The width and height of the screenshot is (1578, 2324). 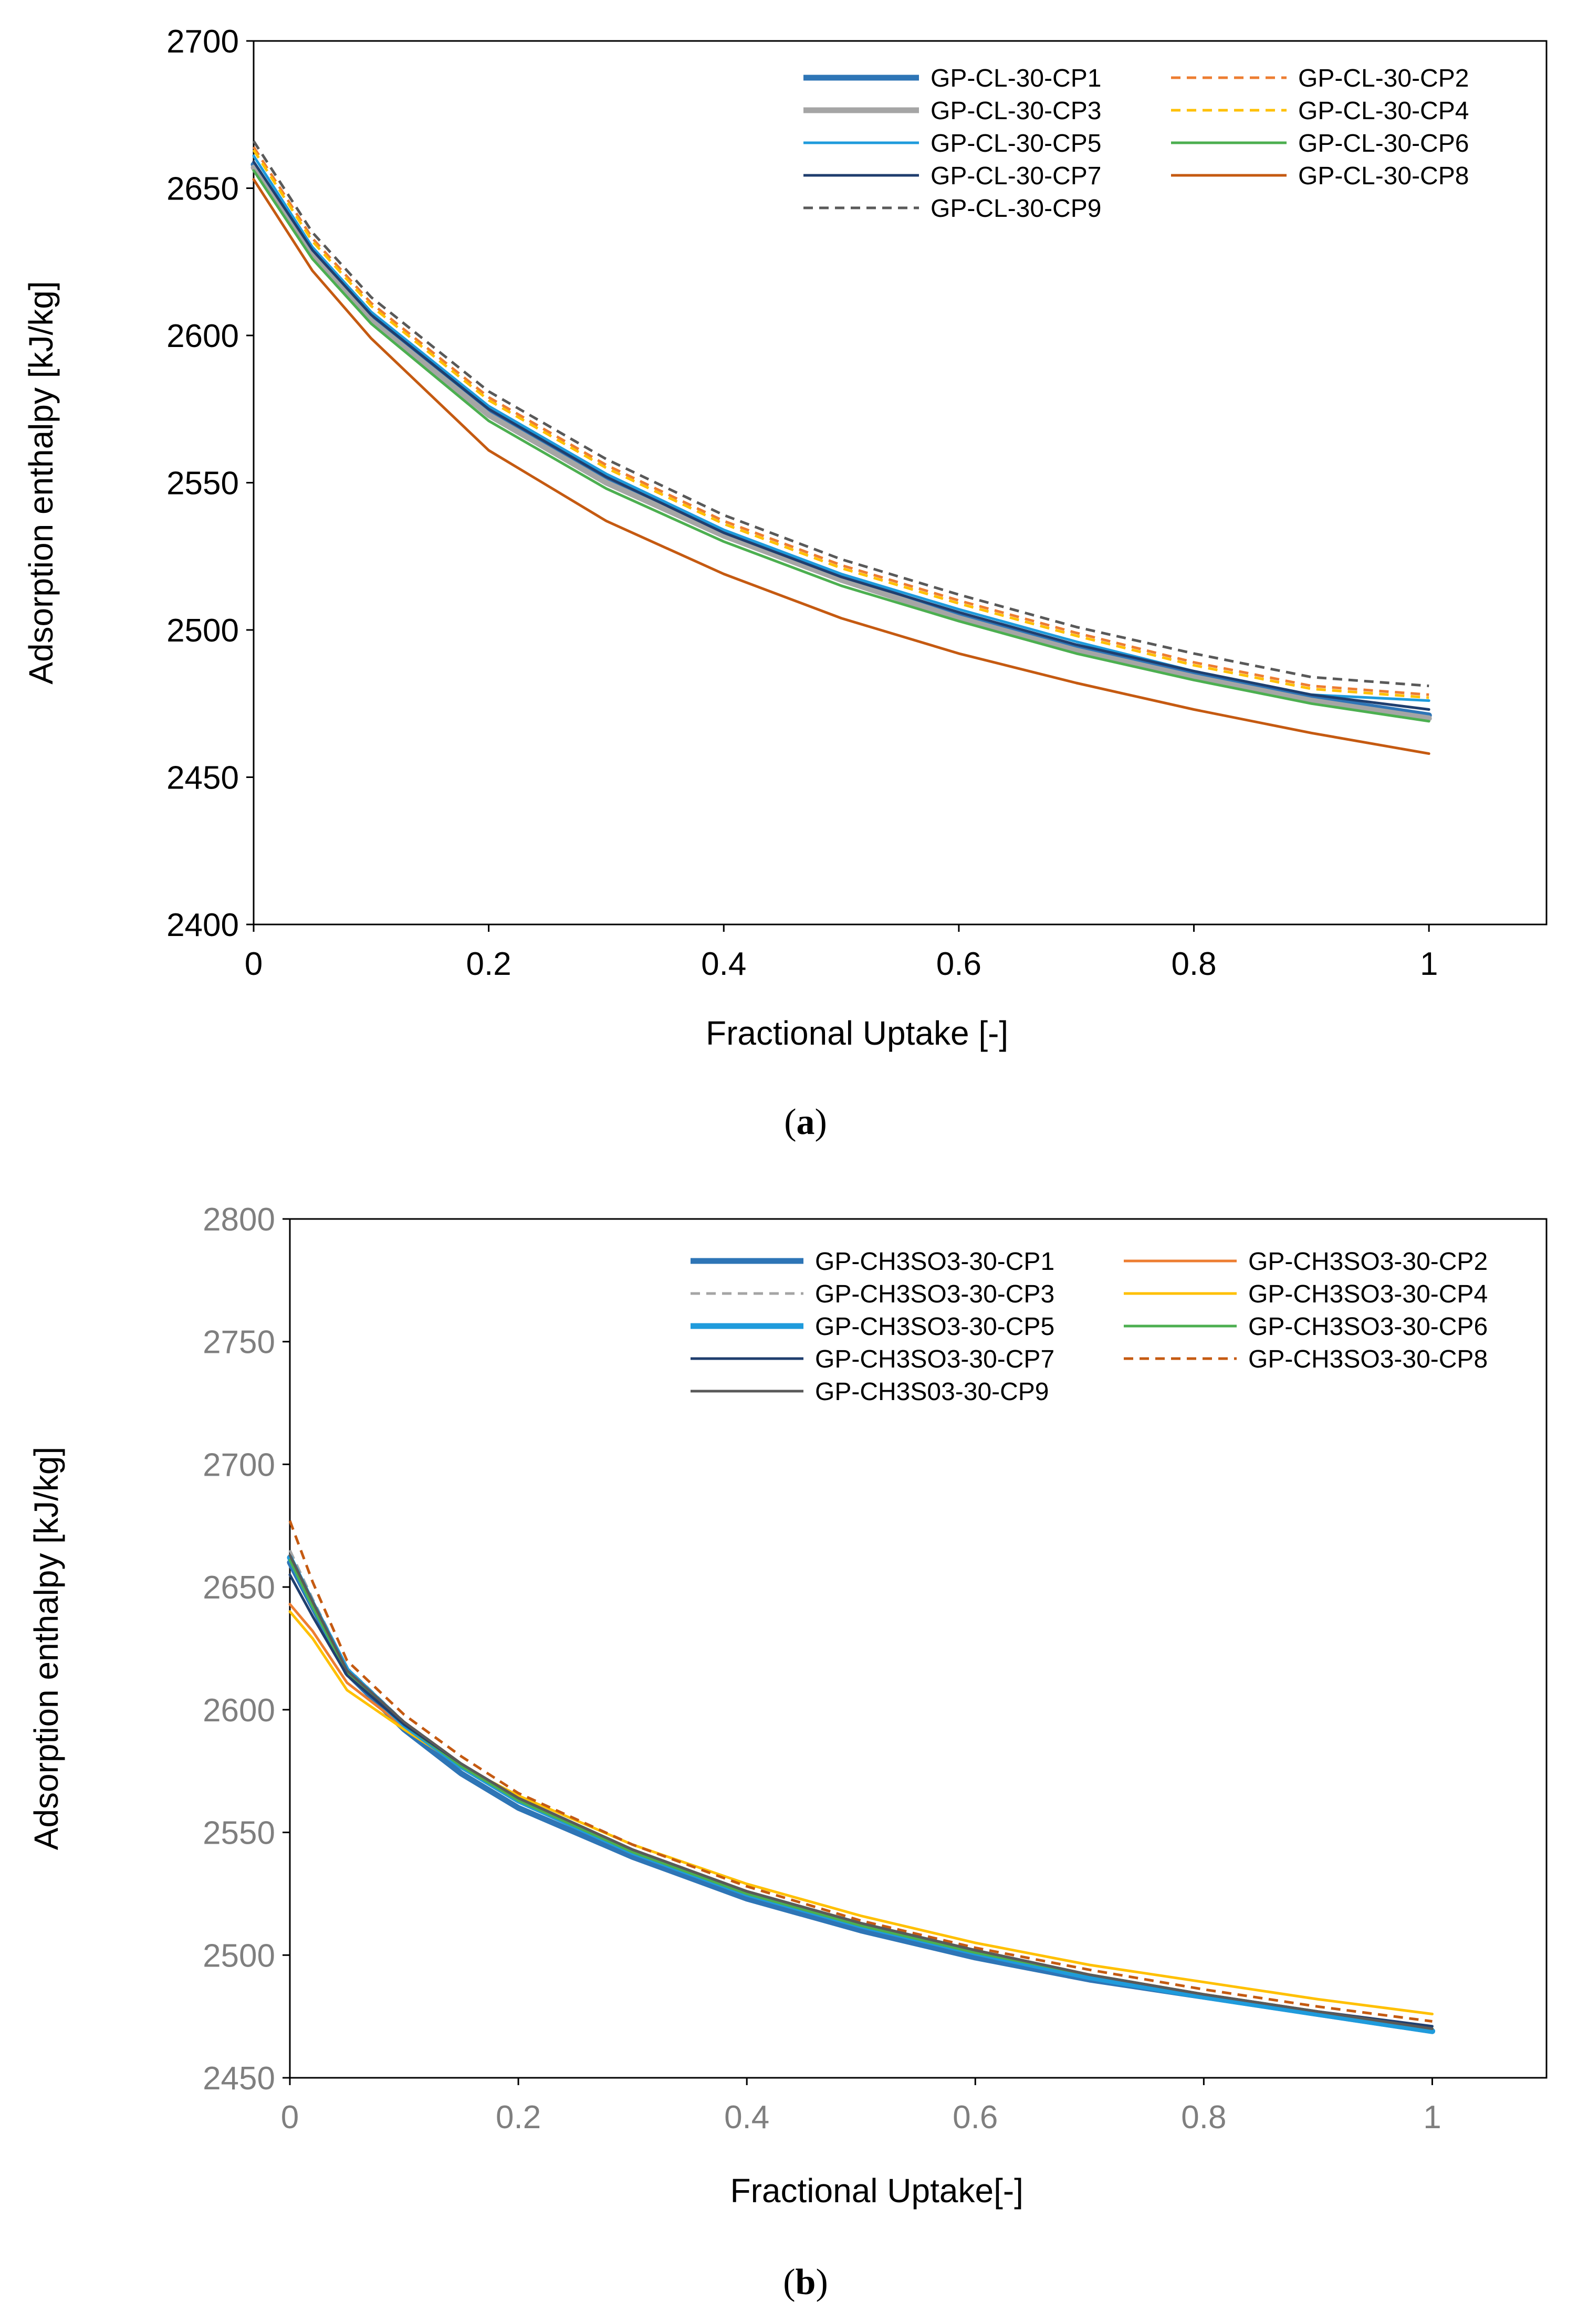 What do you see at coordinates (1016, 176) in the screenshot?
I see `legend-label: GP-CL-30-CP7` at bounding box center [1016, 176].